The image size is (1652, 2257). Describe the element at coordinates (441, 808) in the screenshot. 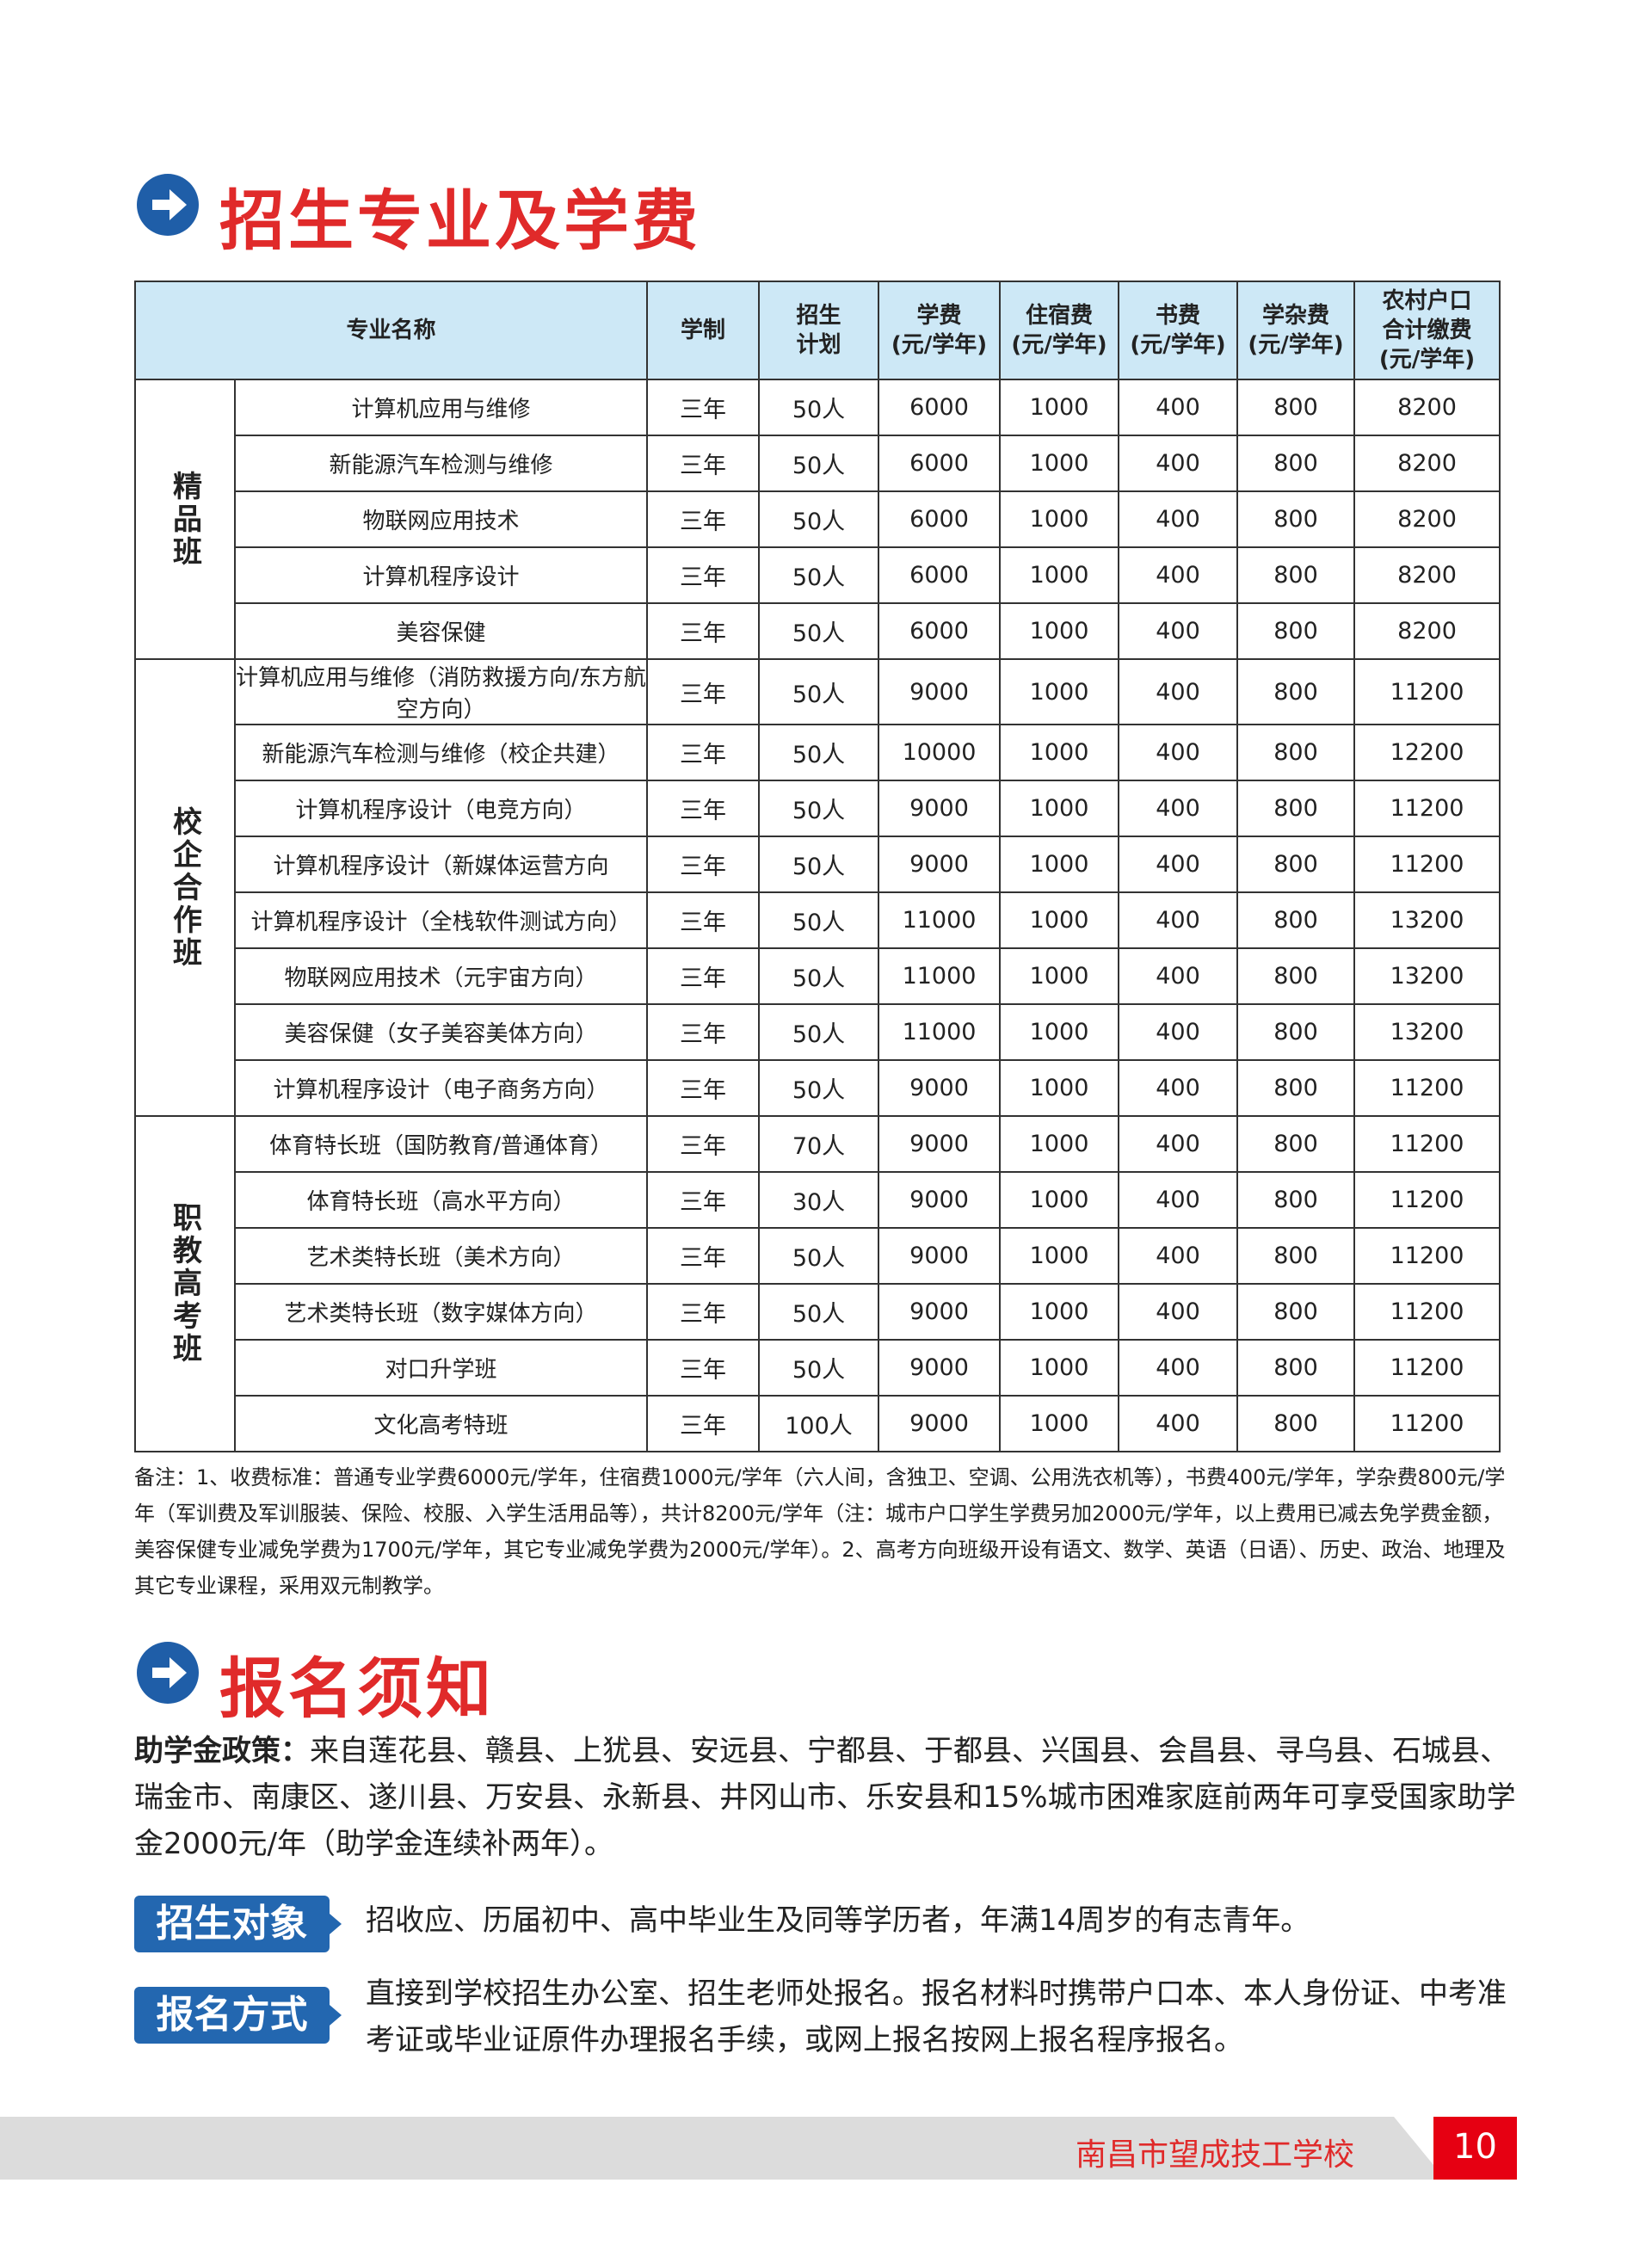

I see `major-name: 计算机程序设计（电竞方向）` at that location.